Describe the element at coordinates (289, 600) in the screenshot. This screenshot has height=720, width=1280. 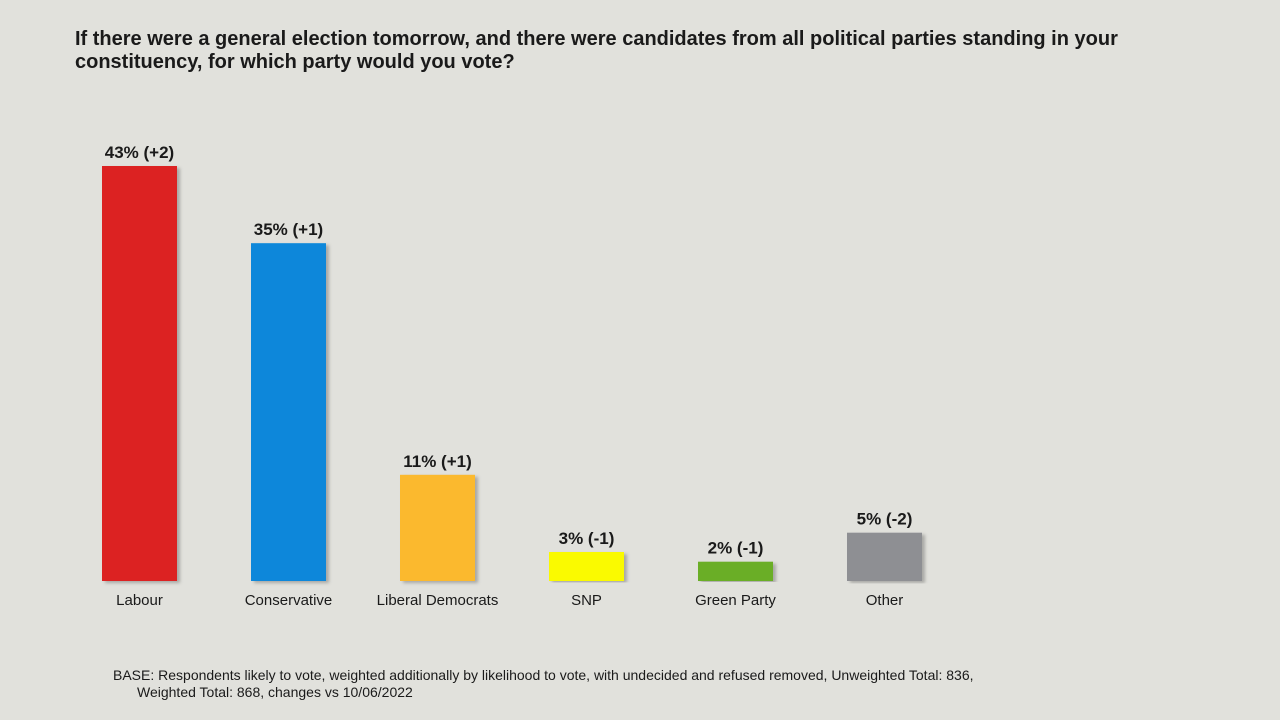
I see `category-label-conservative: Conservative` at that location.